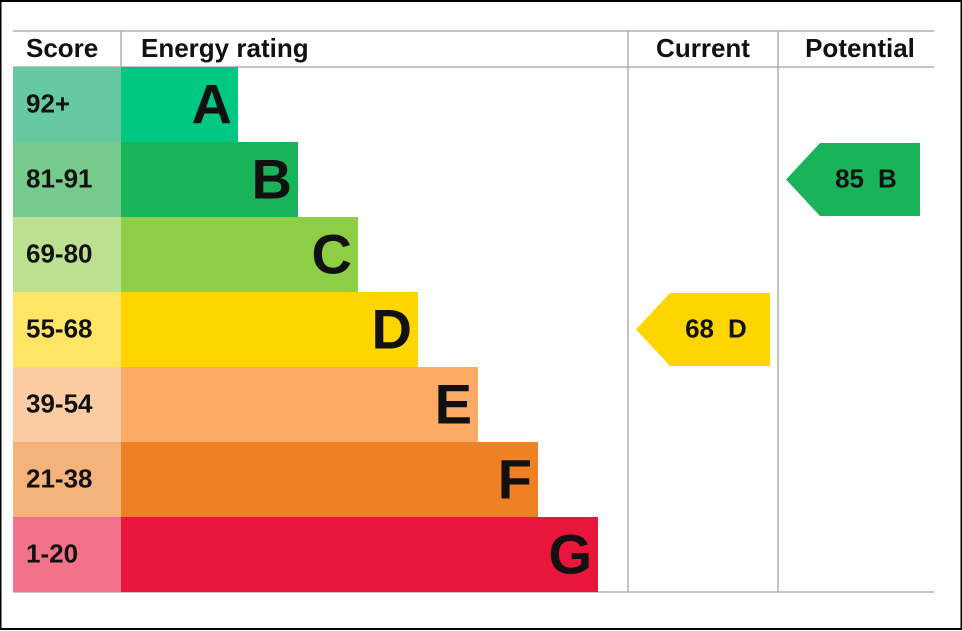 The width and height of the screenshot is (962, 631). Describe the element at coordinates (48, 103) in the screenshot. I see `score-range: 92+` at that location.